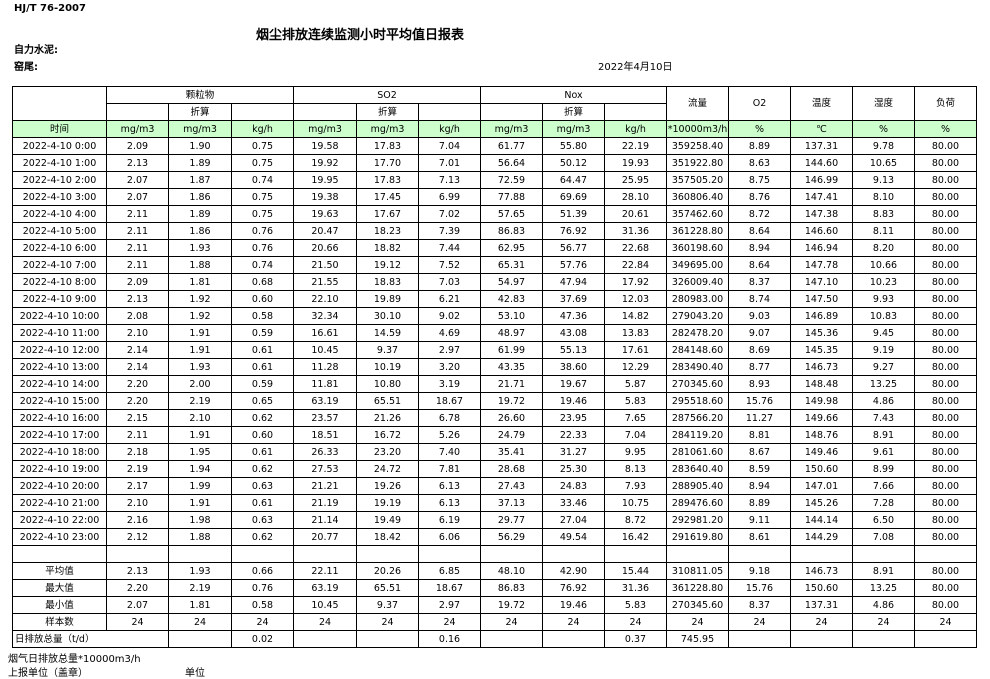 Image resolution: width=990 pixels, height=679 pixels. What do you see at coordinates (325, 384) in the screenshot?
I see `value-cell: 11.81` at bounding box center [325, 384].